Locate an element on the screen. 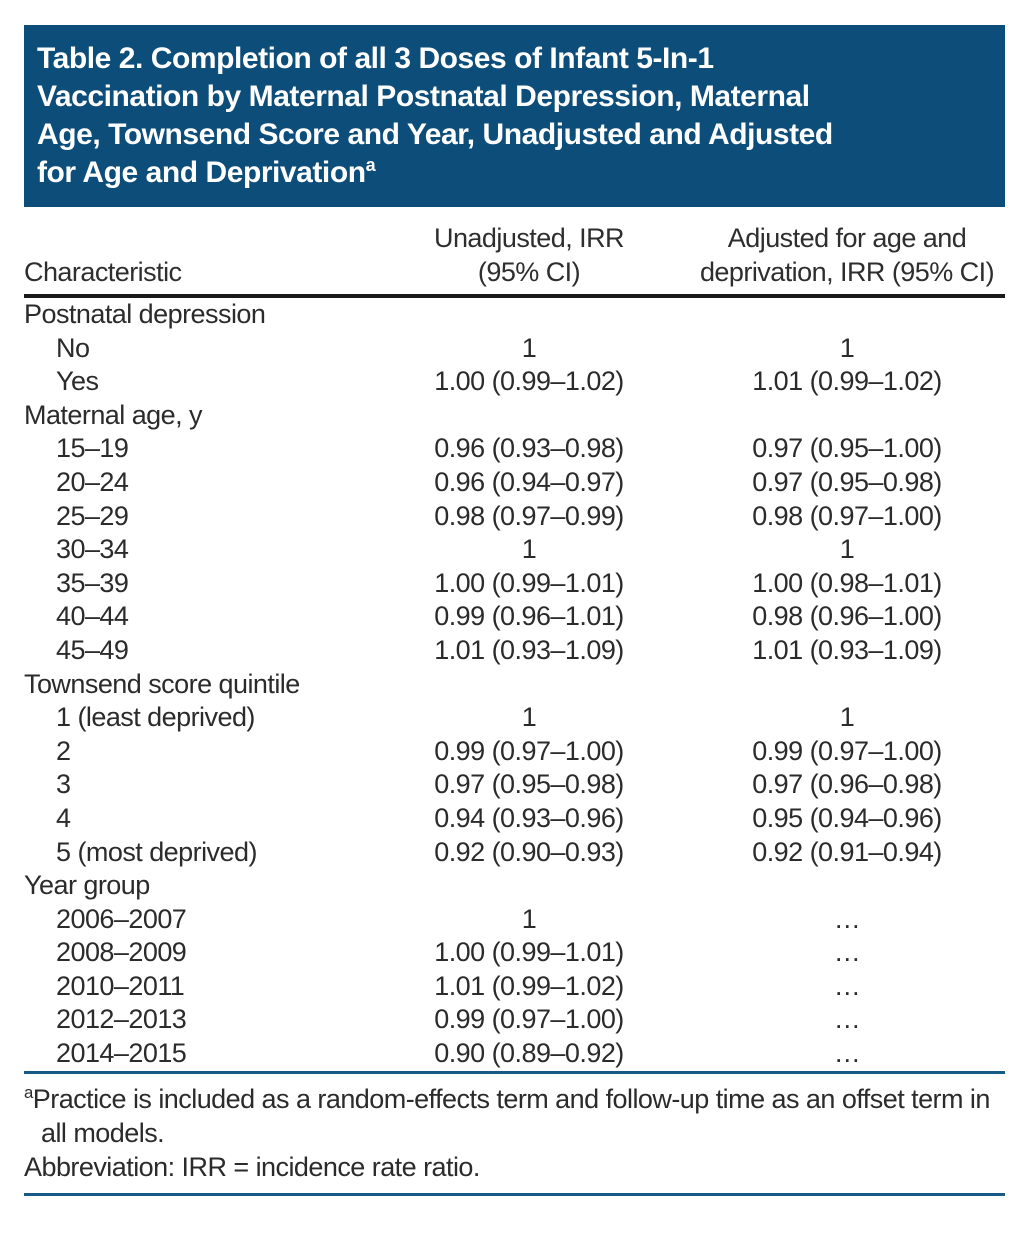 The image size is (1027, 1245). table-row: 2 0.99 (0.97–1.00) 0.99 (0.97–1.00) is located at coordinates (514, 752).